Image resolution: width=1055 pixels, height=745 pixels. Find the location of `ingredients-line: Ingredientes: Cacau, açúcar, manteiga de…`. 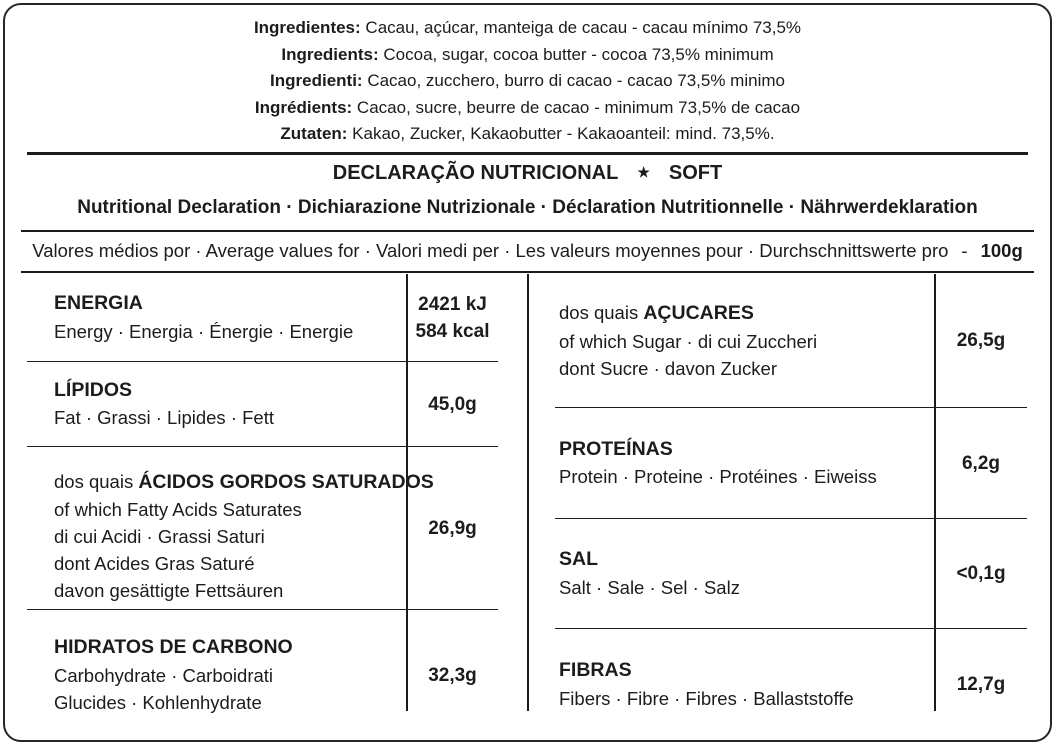

ingredients-line: Ingredientes: Cacau, açúcar, manteiga de… is located at coordinates (527, 28).